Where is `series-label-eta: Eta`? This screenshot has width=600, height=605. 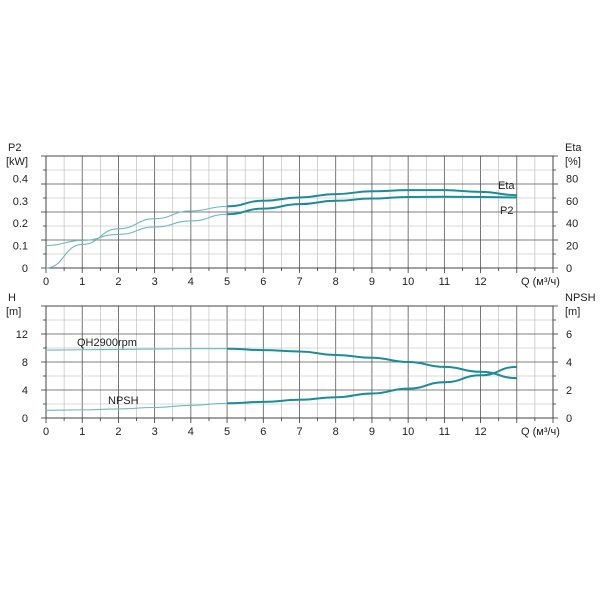
series-label-eta: Eta is located at coordinates (506, 186).